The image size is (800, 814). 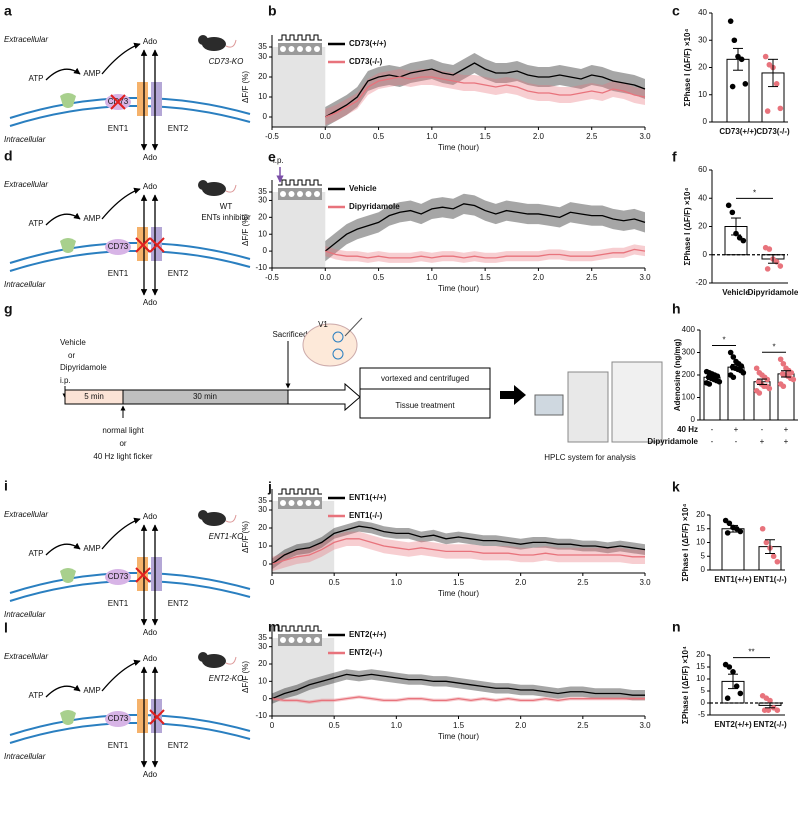 I want to click on treatment-label: Dipyridamole, so click(x=83, y=367).